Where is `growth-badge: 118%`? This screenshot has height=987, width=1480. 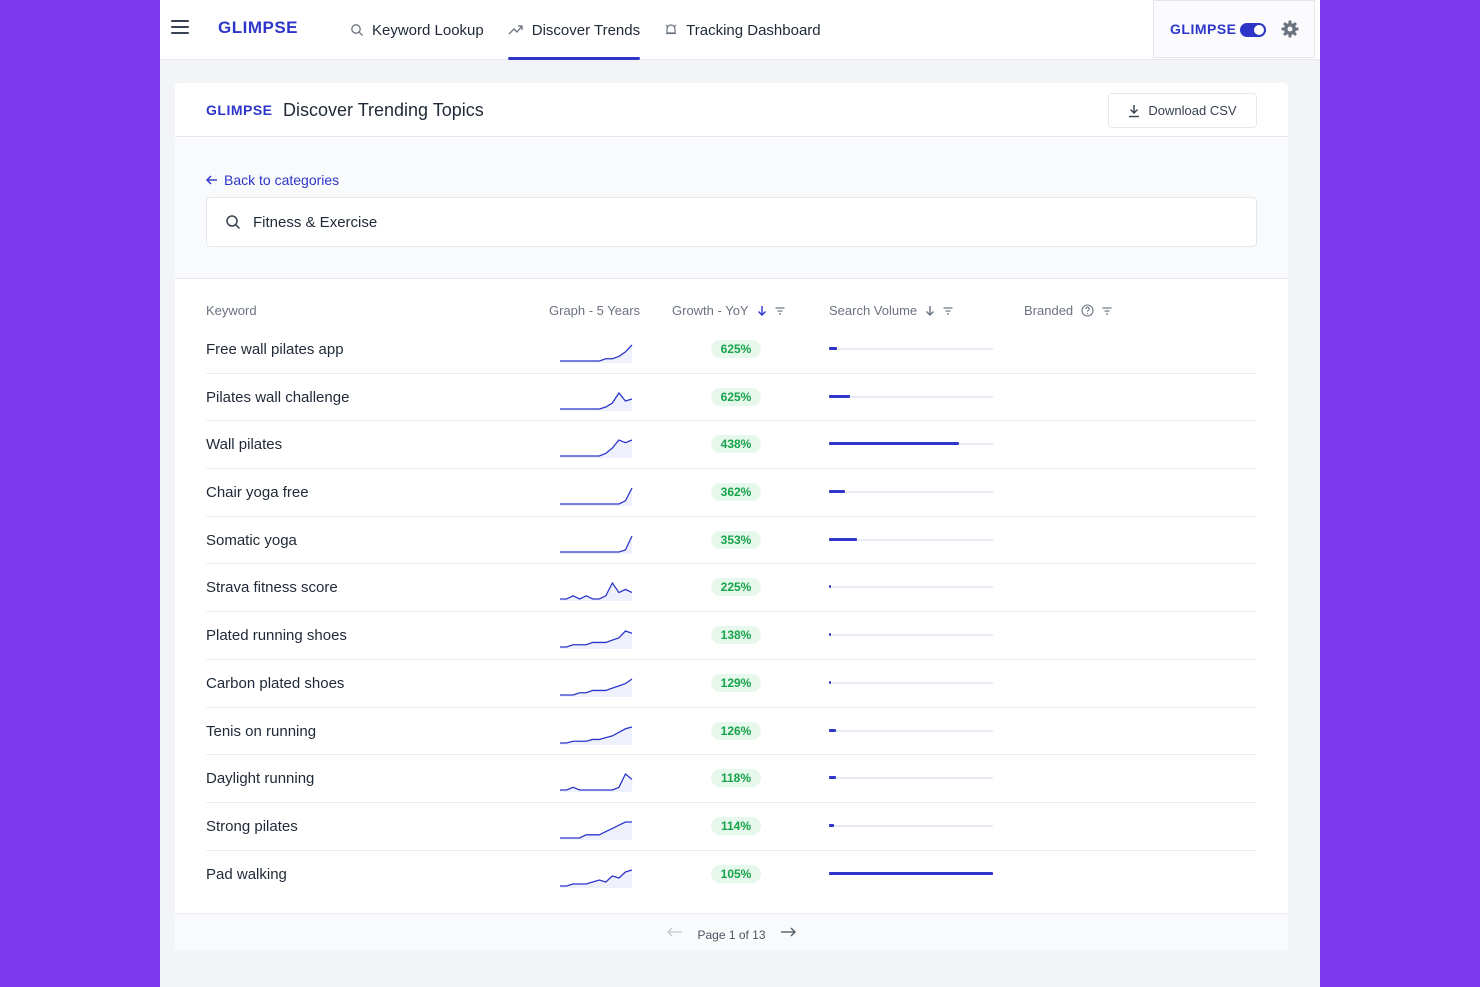
growth-badge: 118% is located at coordinates (736, 778).